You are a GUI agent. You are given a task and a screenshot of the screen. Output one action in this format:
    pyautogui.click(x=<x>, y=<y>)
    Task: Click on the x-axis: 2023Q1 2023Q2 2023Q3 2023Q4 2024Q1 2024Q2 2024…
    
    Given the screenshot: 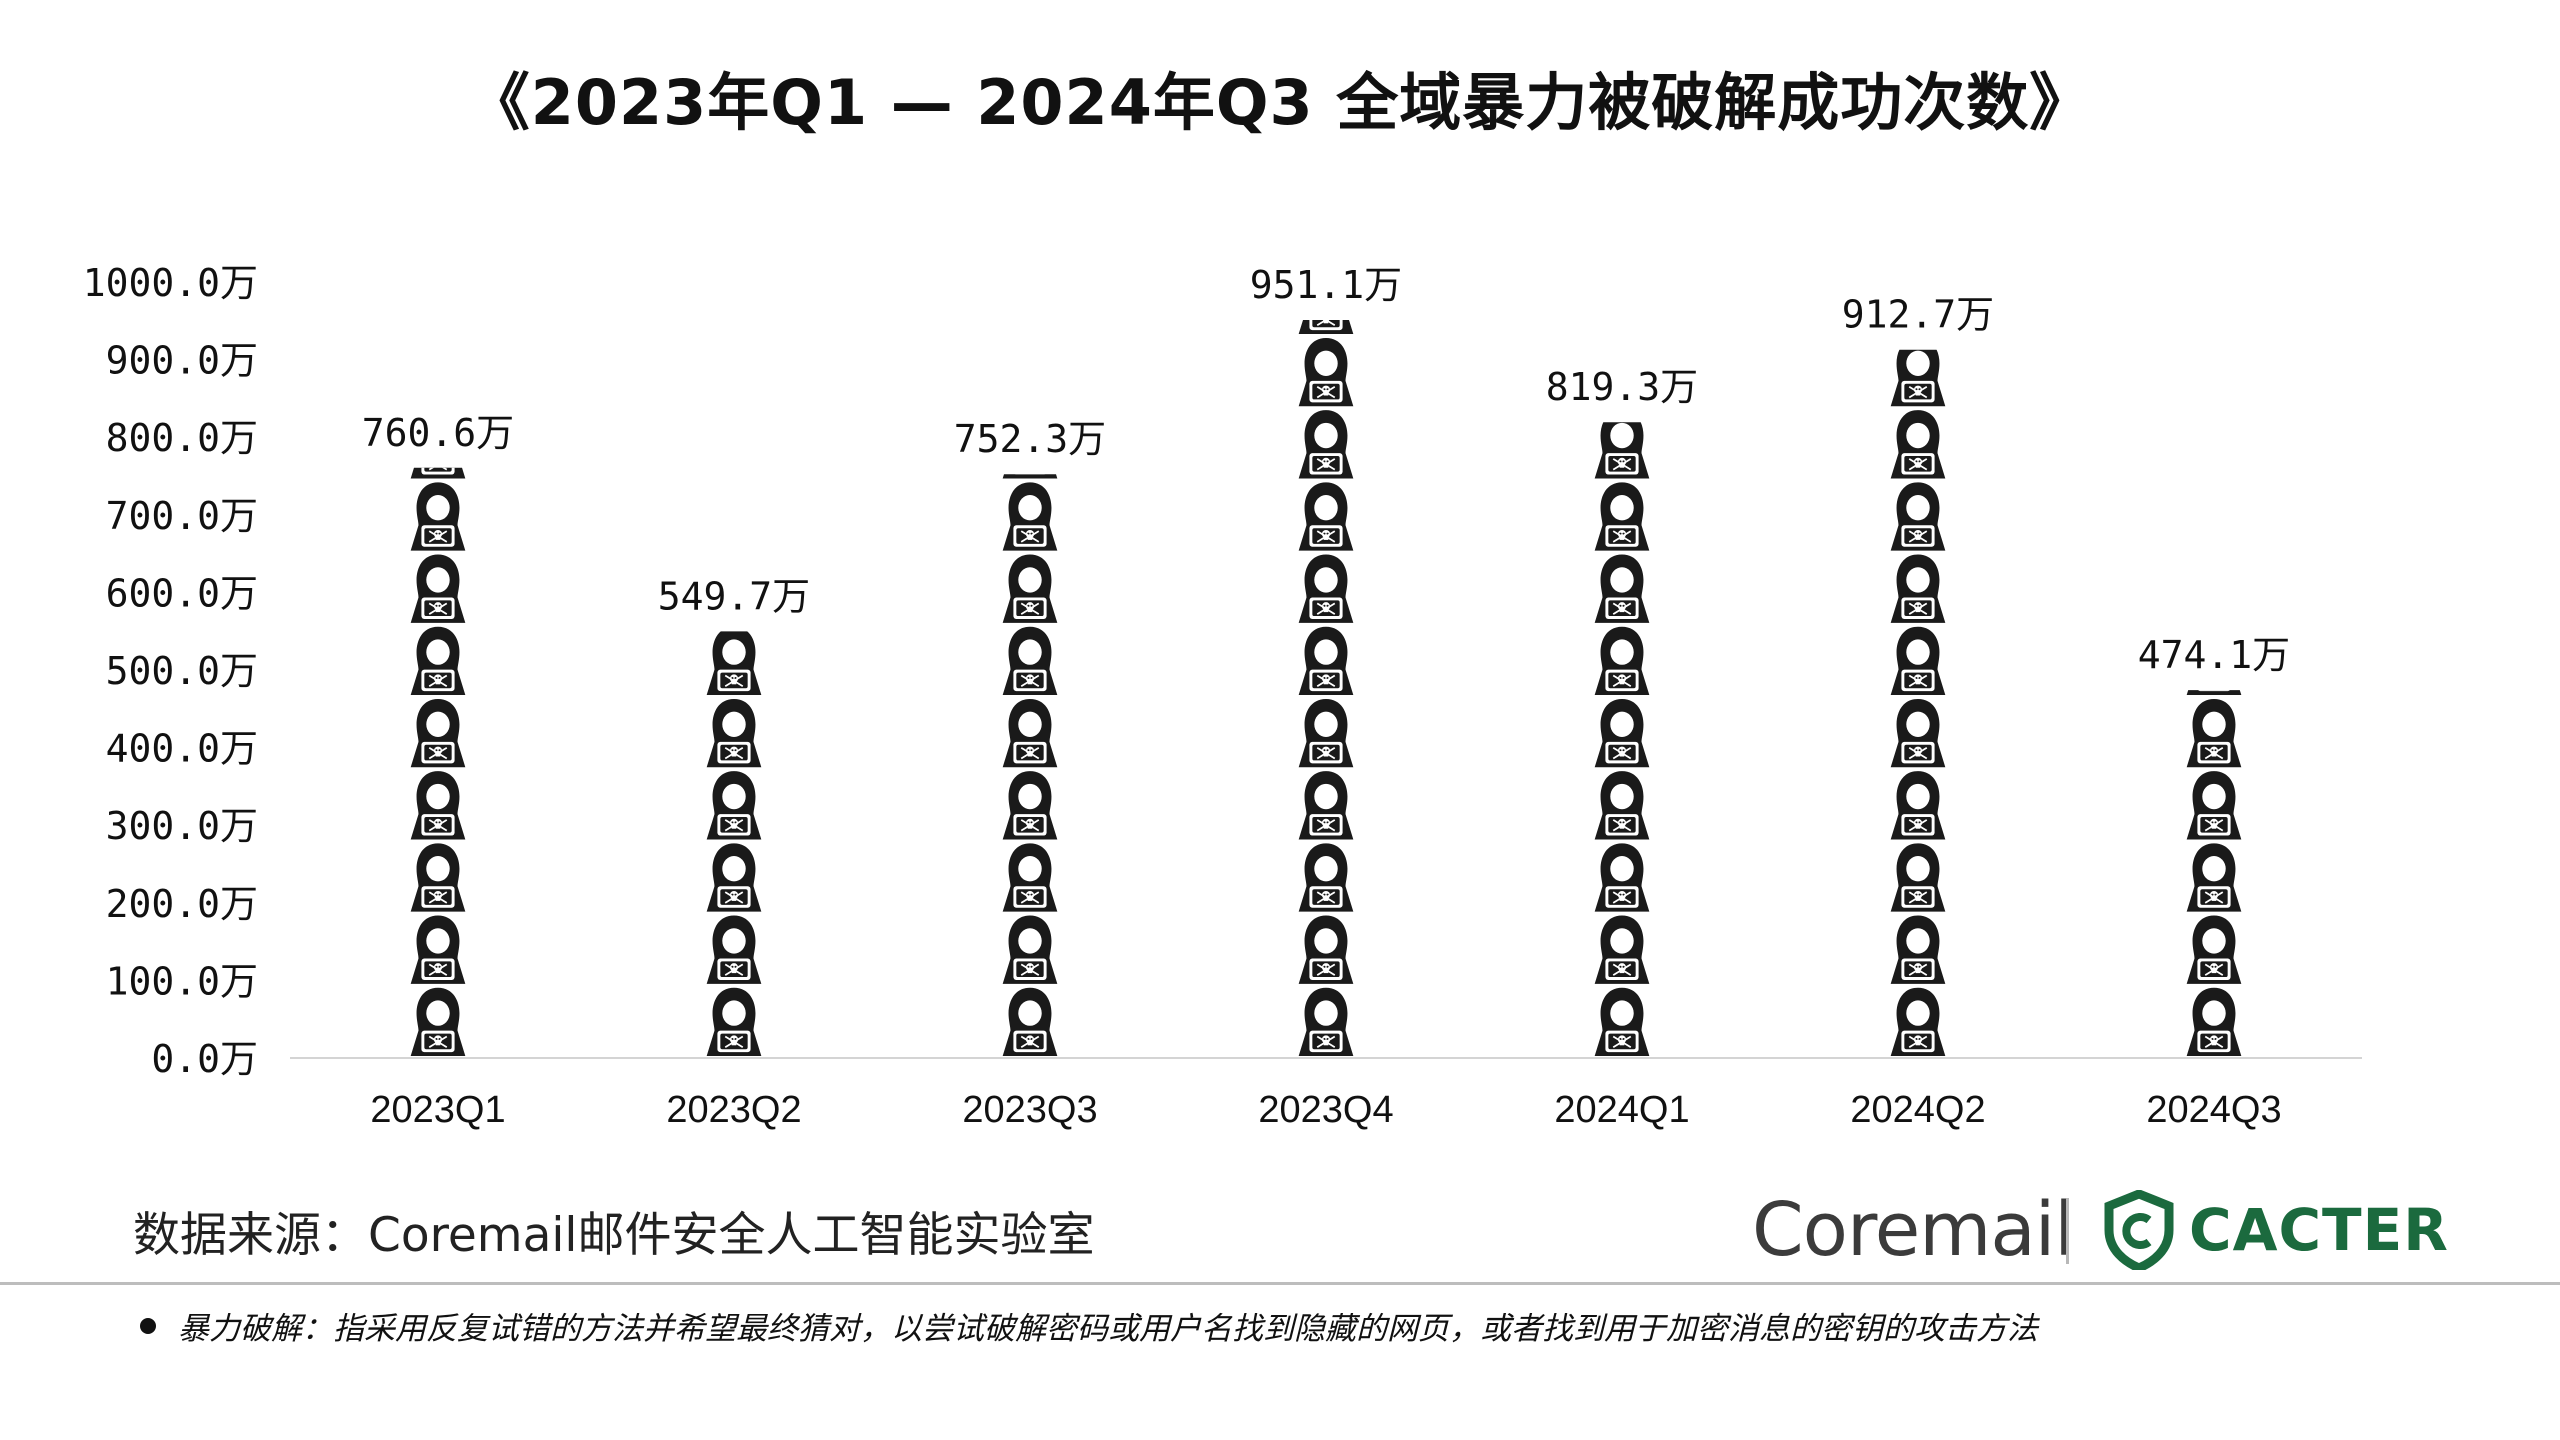 What is the action you would take?
    pyautogui.click(x=1325, y=1110)
    